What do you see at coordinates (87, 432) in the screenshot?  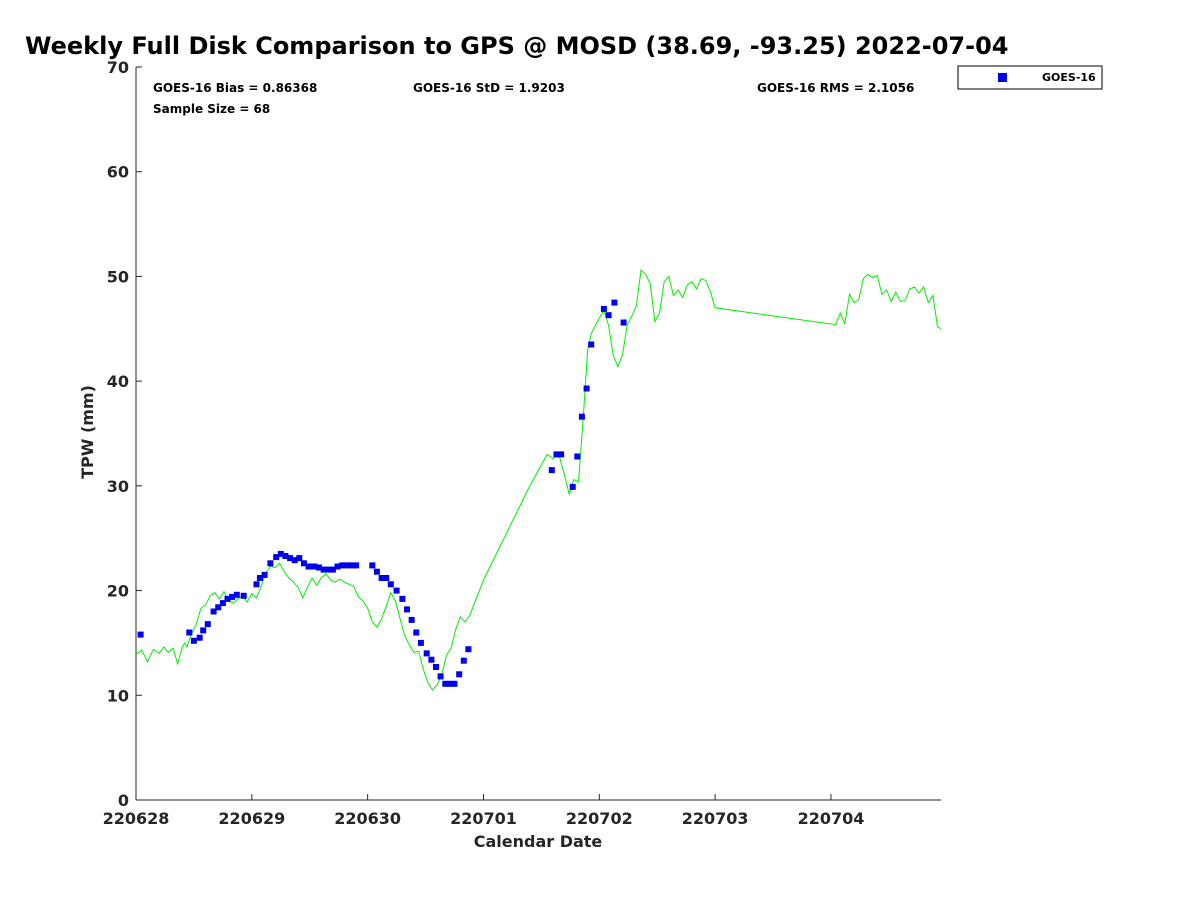 I see `y-axis-label: TPW (mm)` at bounding box center [87, 432].